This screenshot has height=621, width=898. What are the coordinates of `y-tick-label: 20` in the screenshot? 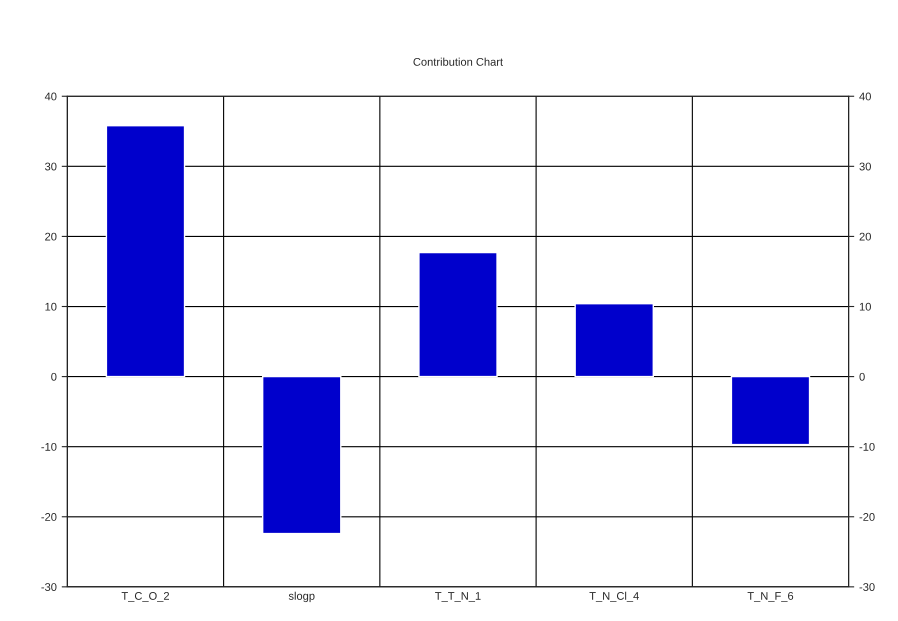 It's located at (50, 236).